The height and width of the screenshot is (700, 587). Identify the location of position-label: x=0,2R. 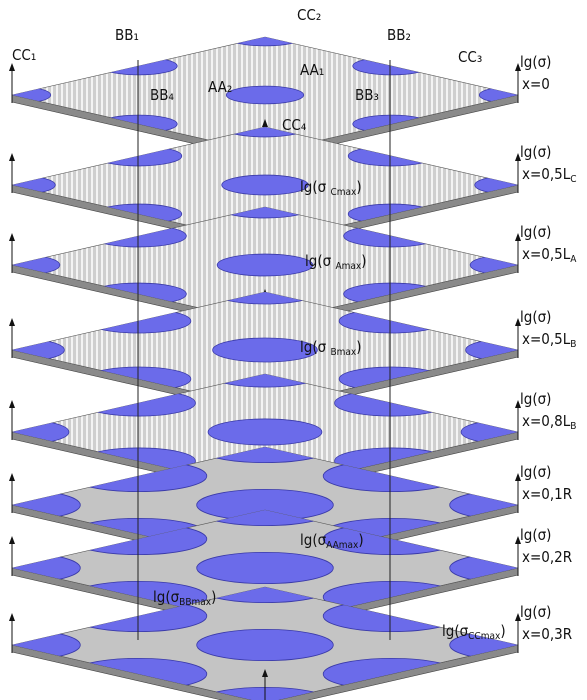
(547, 557).